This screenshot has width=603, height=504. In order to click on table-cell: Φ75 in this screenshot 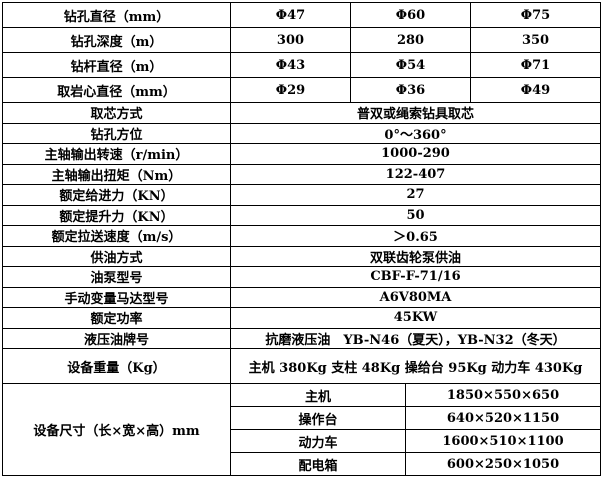, I will do `click(536, 15)`.